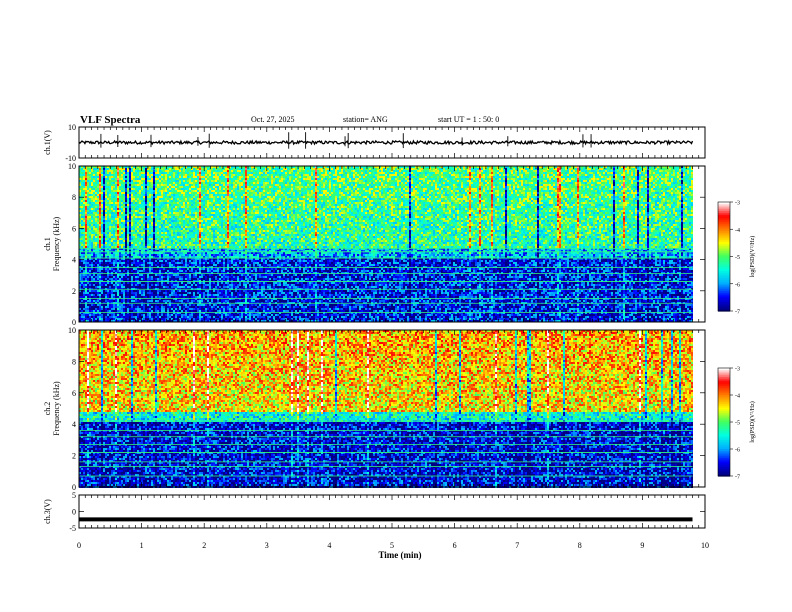 This screenshot has height=612, width=792. What do you see at coordinates (110, 120) in the screenshot?
I see `figure-title: VLF Spectra` at bounding box center [110, 120].